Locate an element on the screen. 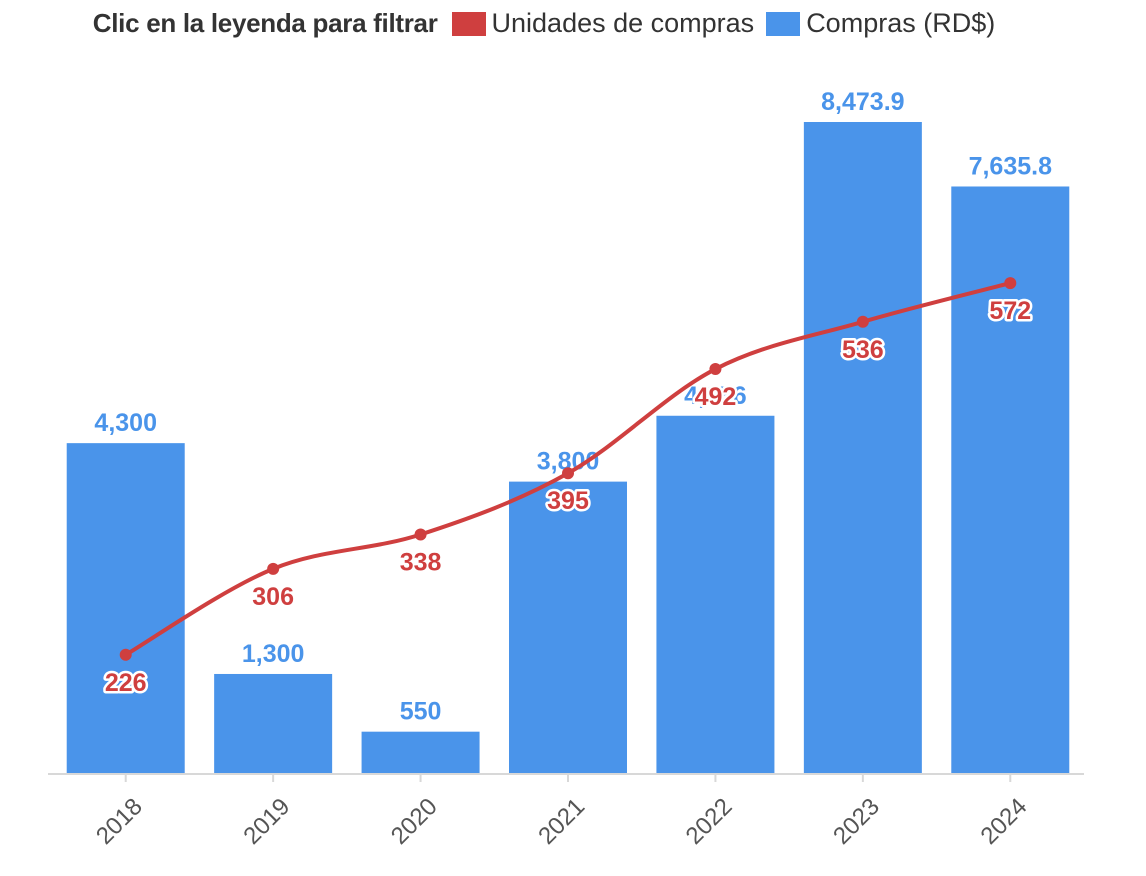 The width and height of the screenshot is (1146, 876). x-tick-label-2024: 2024 is located at coordinates (1004, 821).